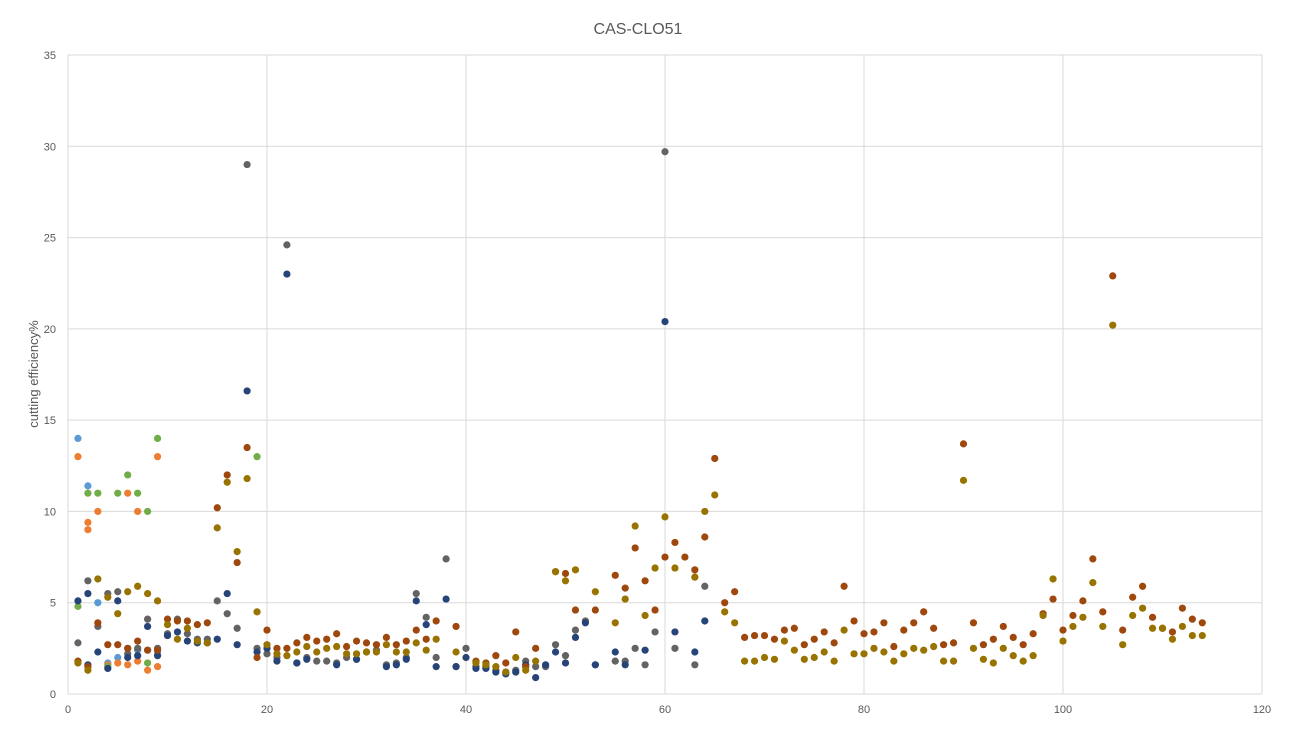  I want to click on y-axis-label: cutting efficiency%, so click(33, 374).